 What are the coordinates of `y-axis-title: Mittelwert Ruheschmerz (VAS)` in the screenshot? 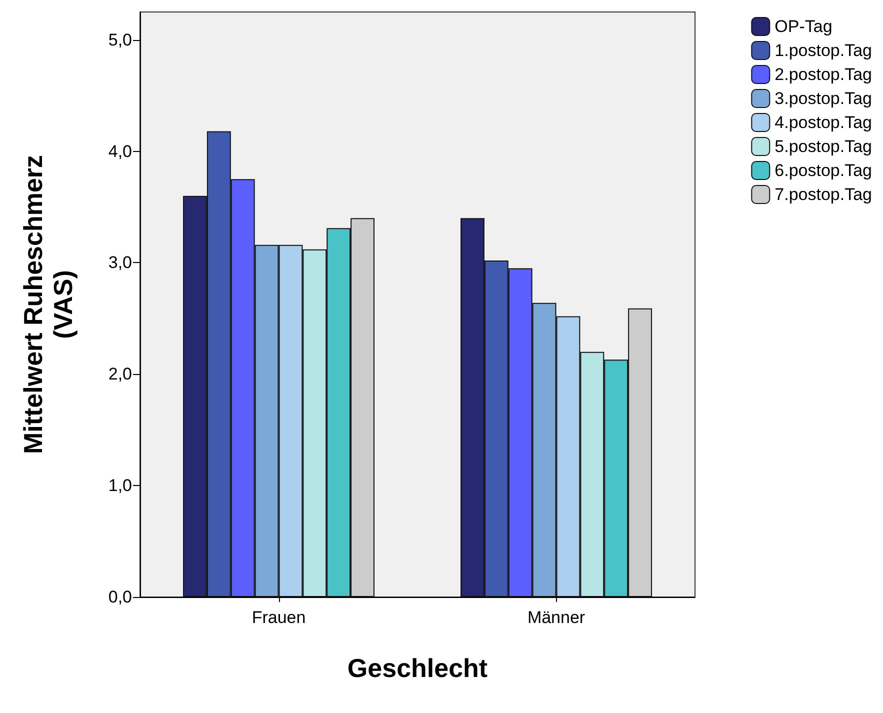 It's located at (48, 304).